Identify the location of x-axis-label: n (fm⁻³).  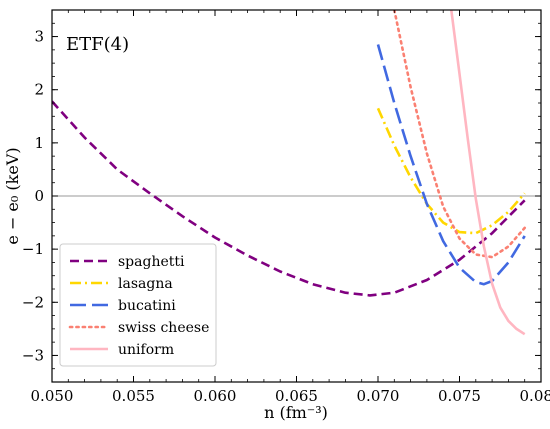
(296, 412).